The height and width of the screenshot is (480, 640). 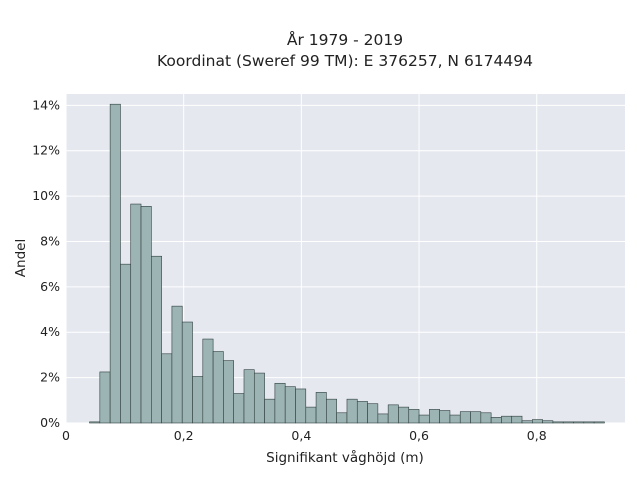 I want to click on x-axis-ticks: 0 0,2 0,4 0,6 0,8, so click(x=304, y=435).